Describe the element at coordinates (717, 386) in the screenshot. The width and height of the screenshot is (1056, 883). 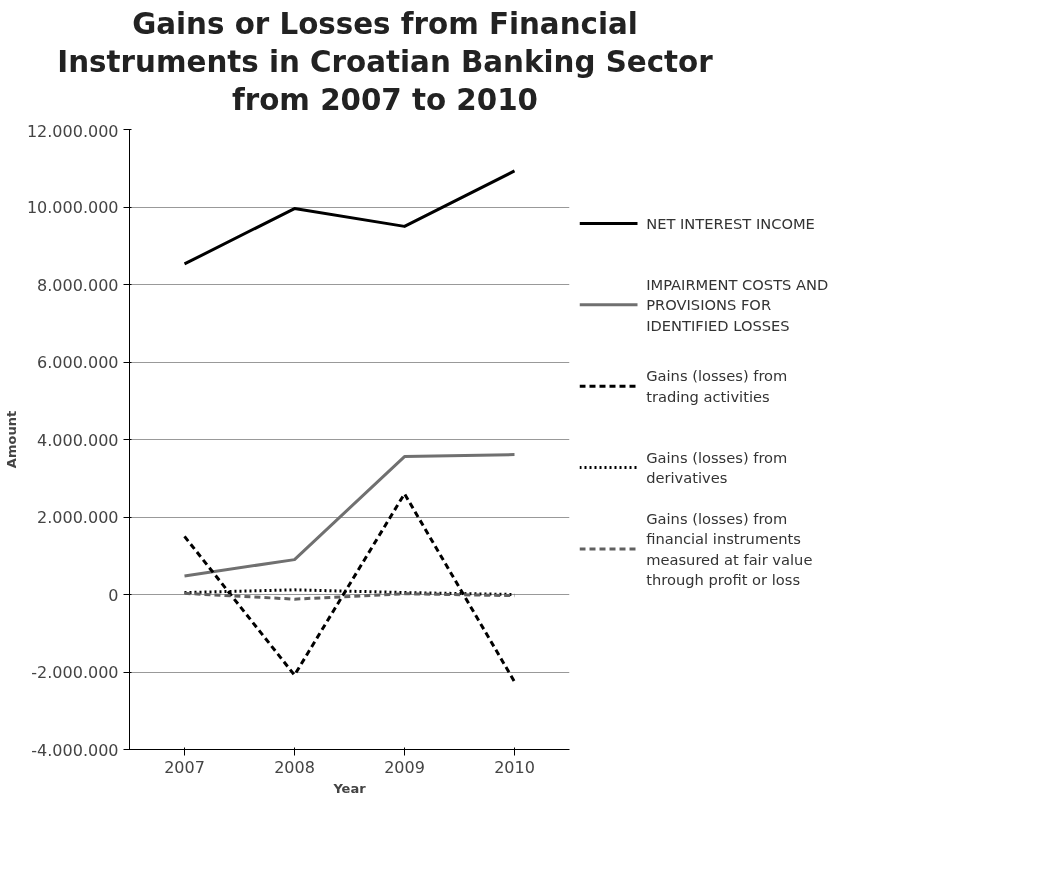
I see `legend-label: Gains (losses) from trading activities` at that location.